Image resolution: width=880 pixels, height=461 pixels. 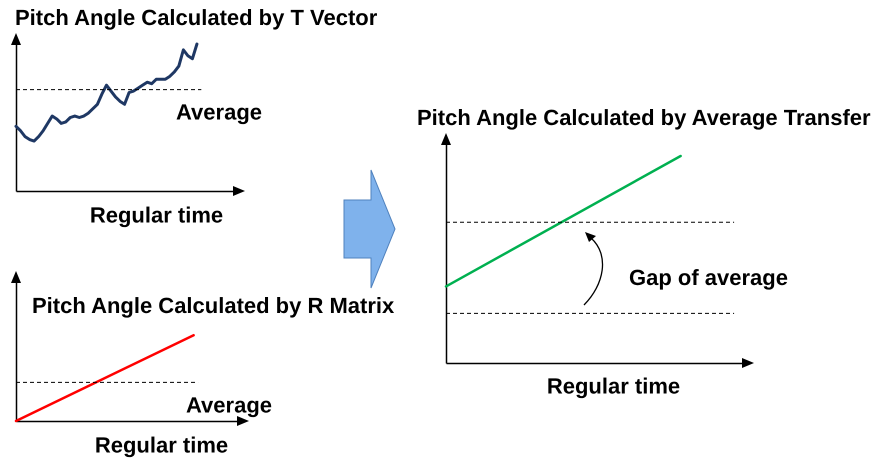 What do you see at coordinates (214, 305) in the screenshot?
I see `chart-title: Pitch Angle Calculated by R Matrix` at bounding box center [214, 305].